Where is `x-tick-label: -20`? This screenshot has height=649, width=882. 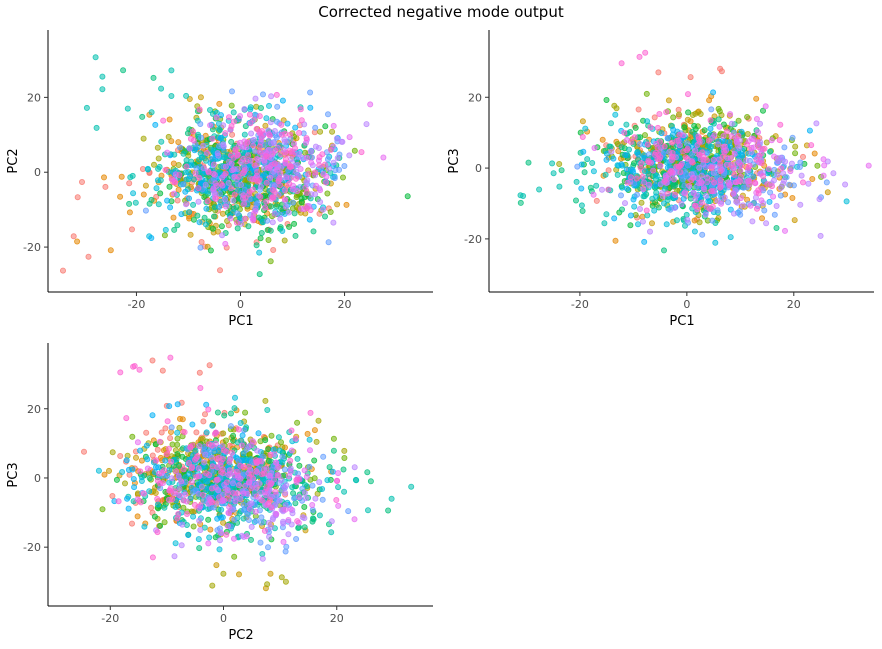 x-tick-label: -20 is located at coordinates (110, 618).